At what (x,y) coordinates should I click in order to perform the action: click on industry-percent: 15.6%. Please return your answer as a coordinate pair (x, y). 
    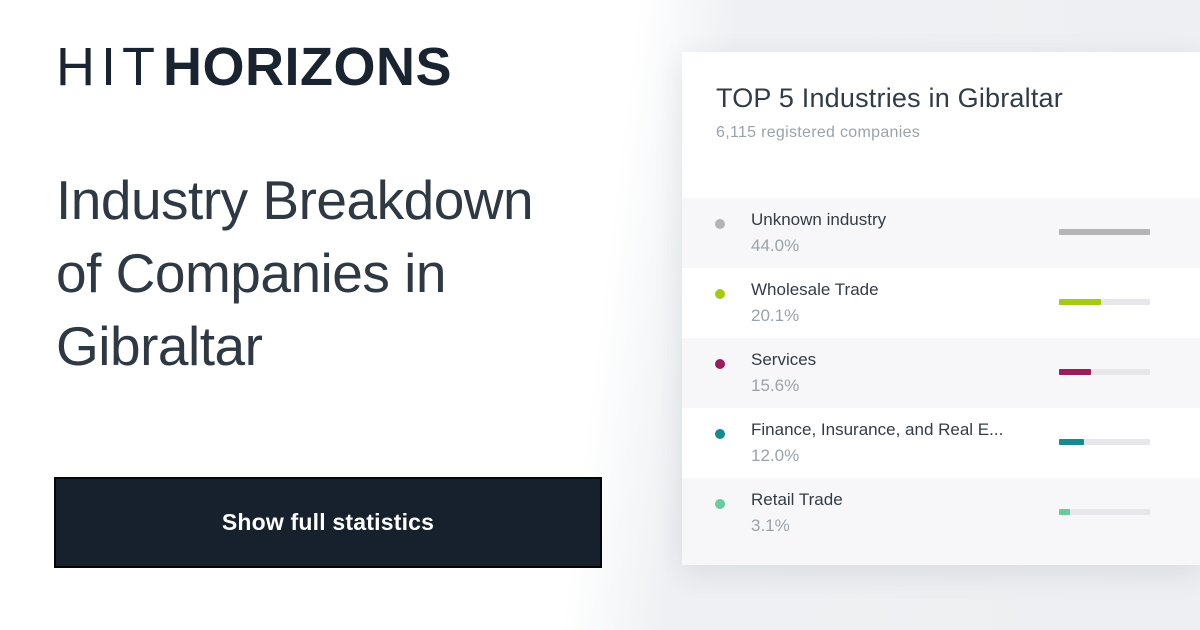
    Looking at the image, I should click on (775, 385).